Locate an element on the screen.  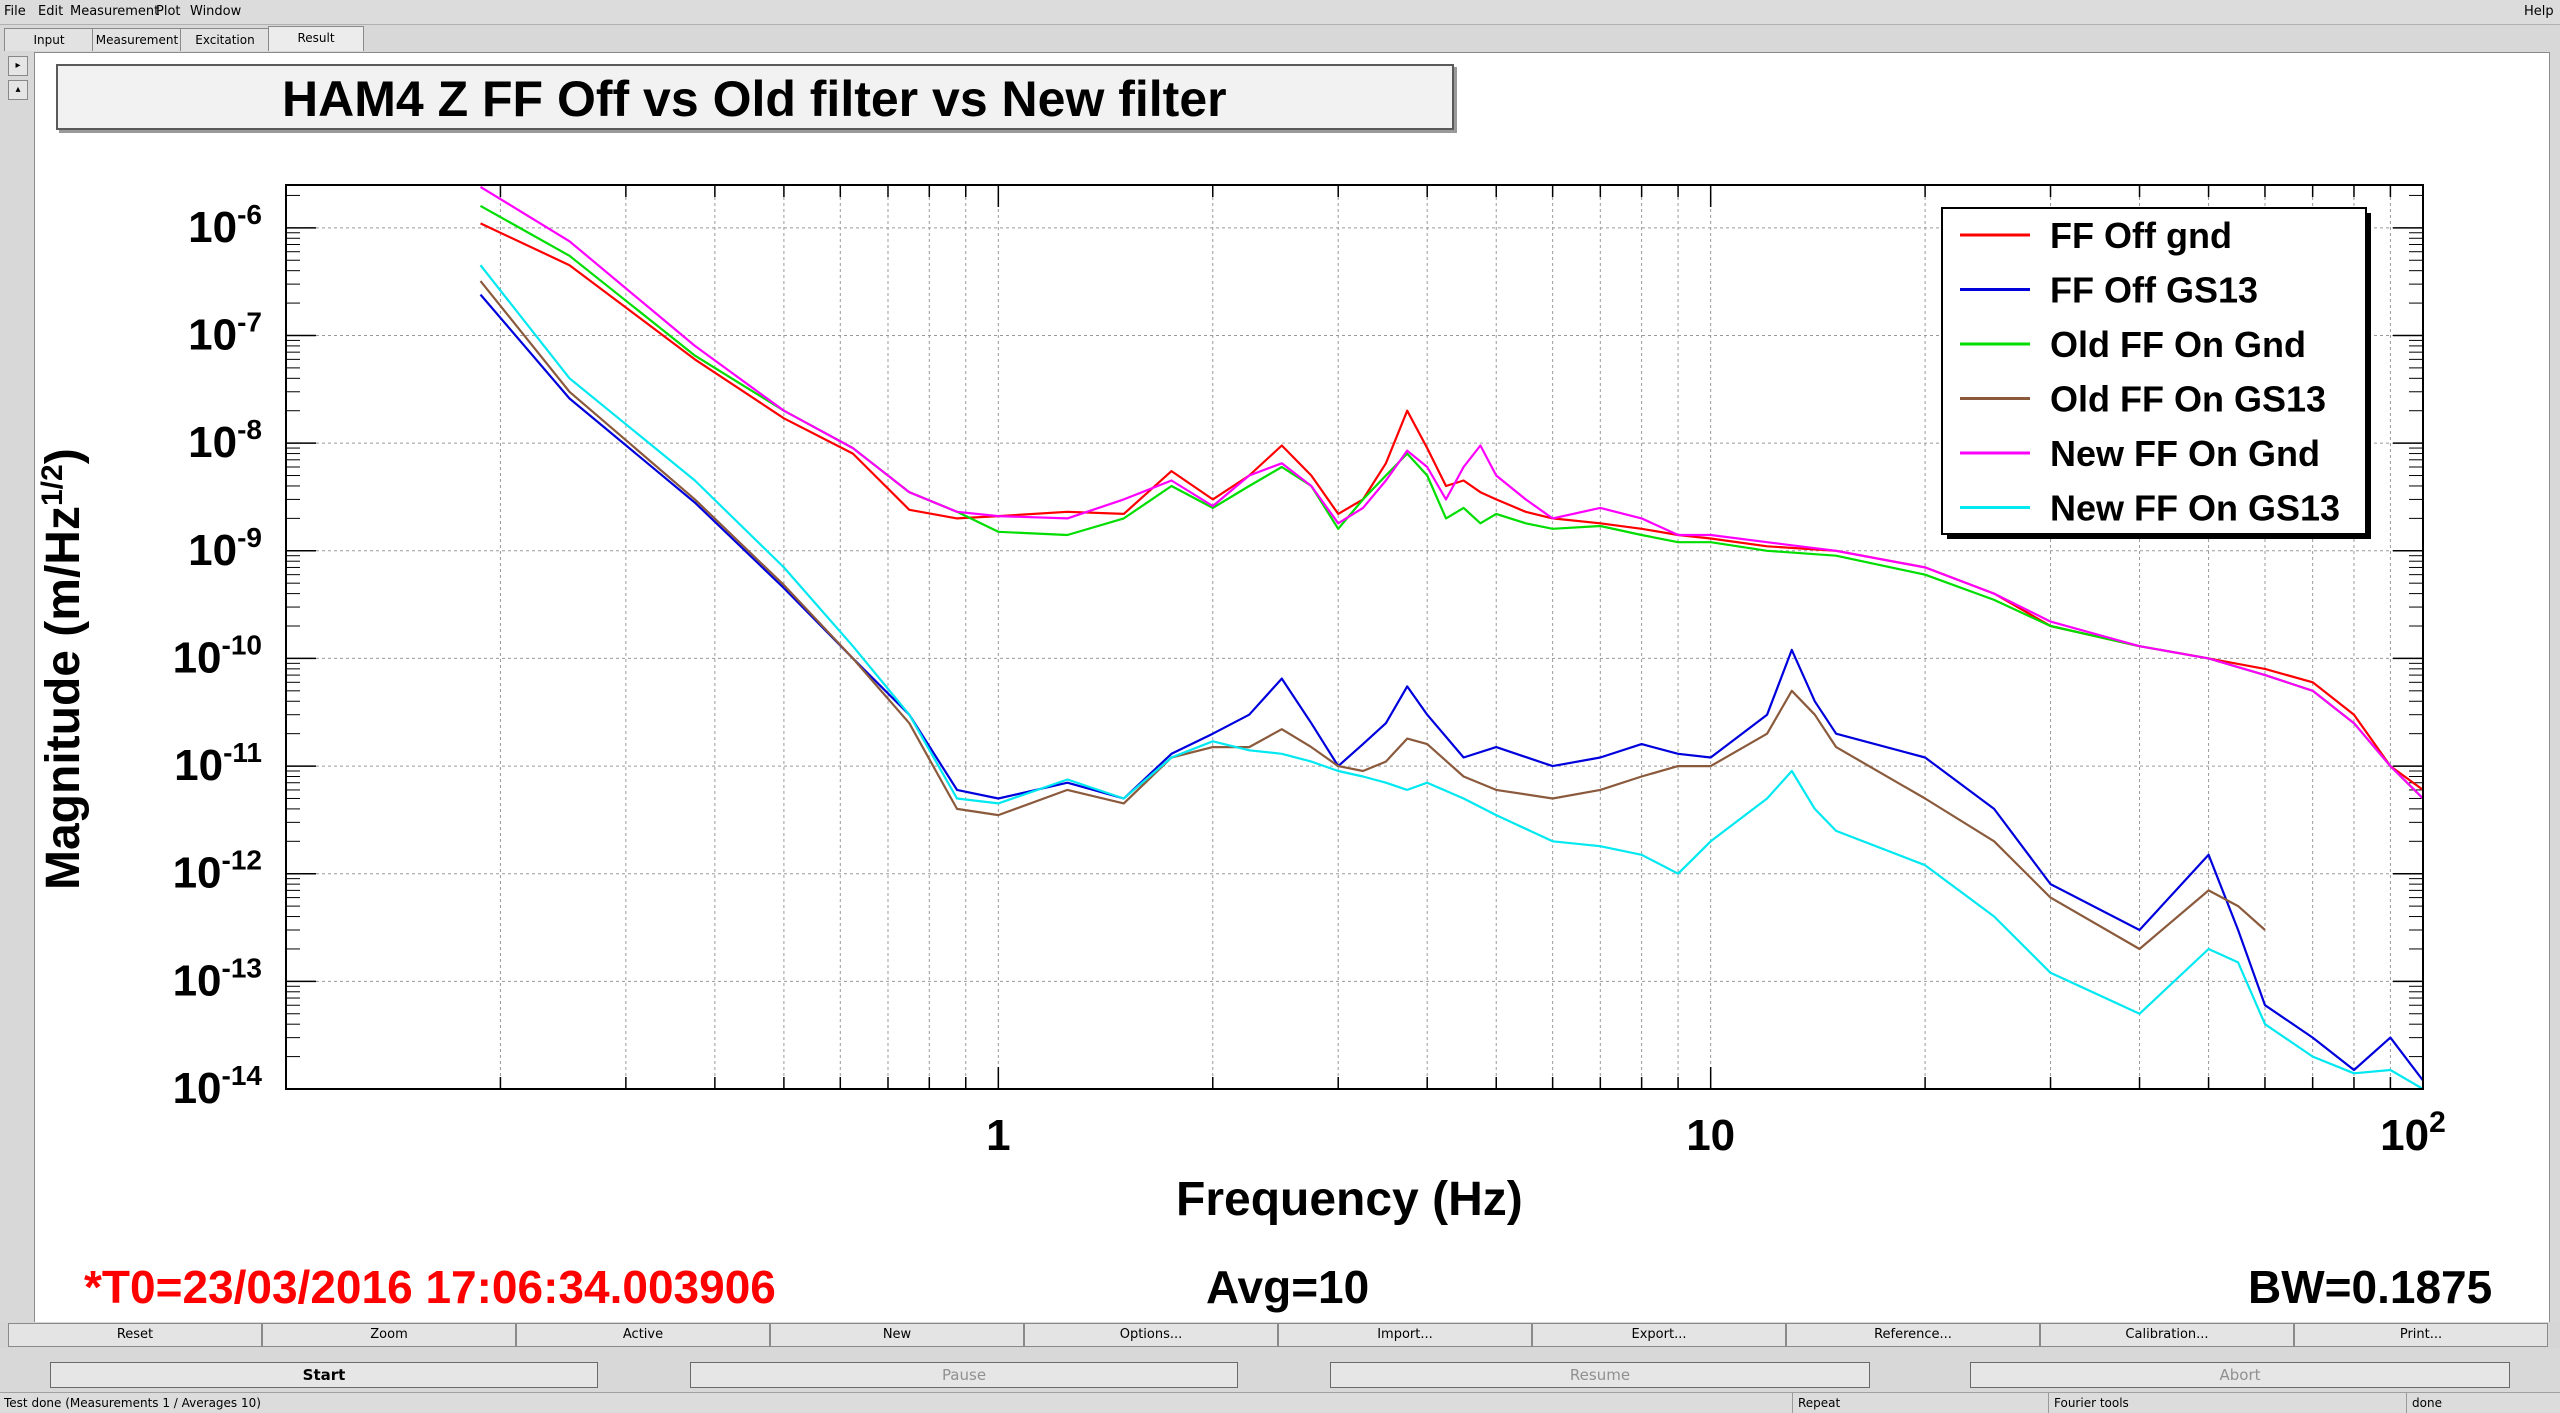
legend-label-4: Old FF On GS13 is located at coordinates (2188, 399).